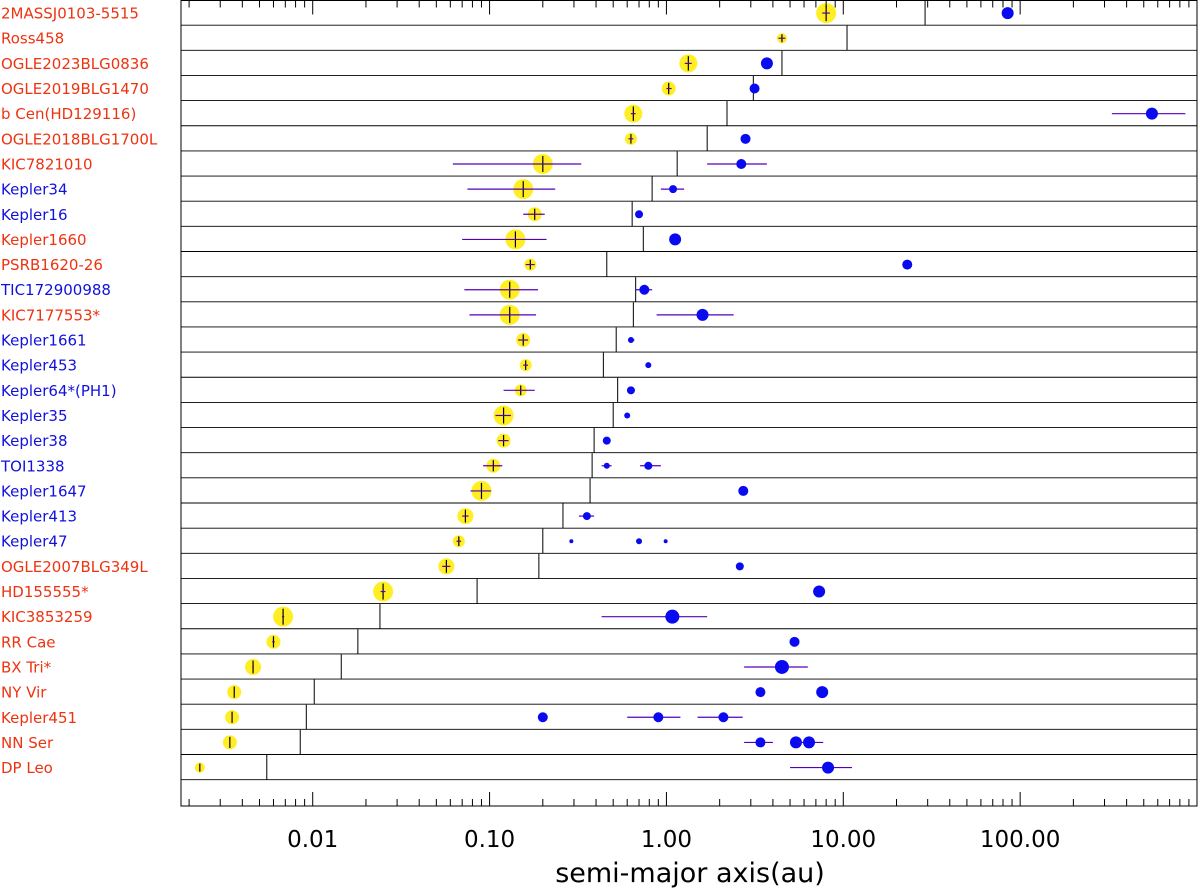  What do you see at coordinates (47, 617) in the screenshot?
I see `system-label: KIC3853259` at bounding box center [47, 617].